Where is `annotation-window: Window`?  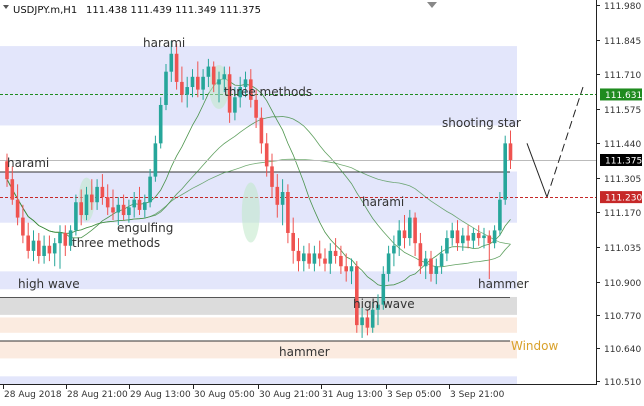 annotation-window: Window is located at coordinates (535, 346).